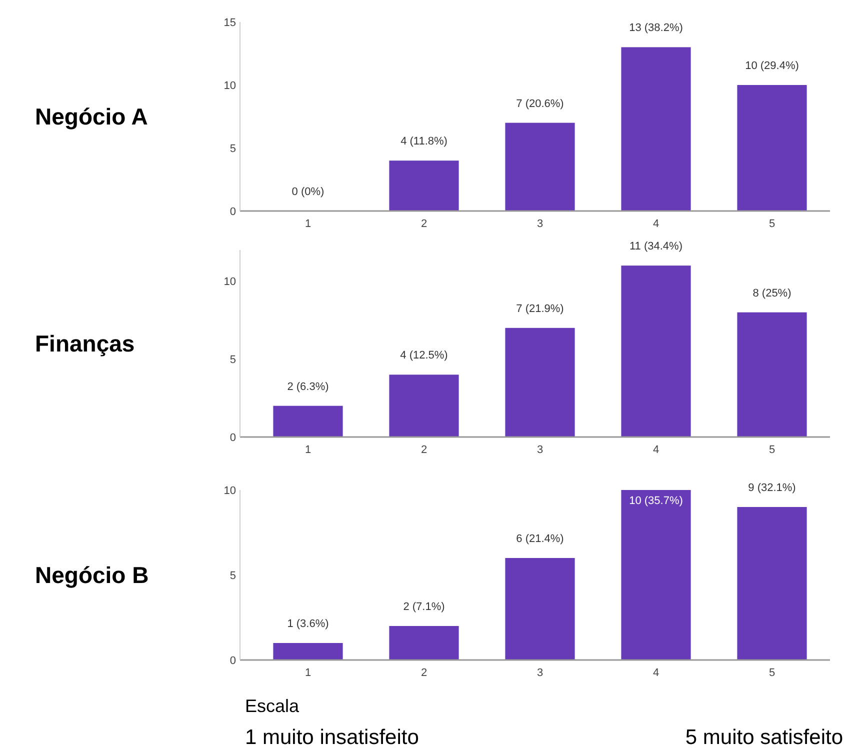 The height and width of the screenshot is (756, 850). Describe the element at coordinates (424, 142) in the screenshot. I see `data-label: 4 (11.8%)` at that location.